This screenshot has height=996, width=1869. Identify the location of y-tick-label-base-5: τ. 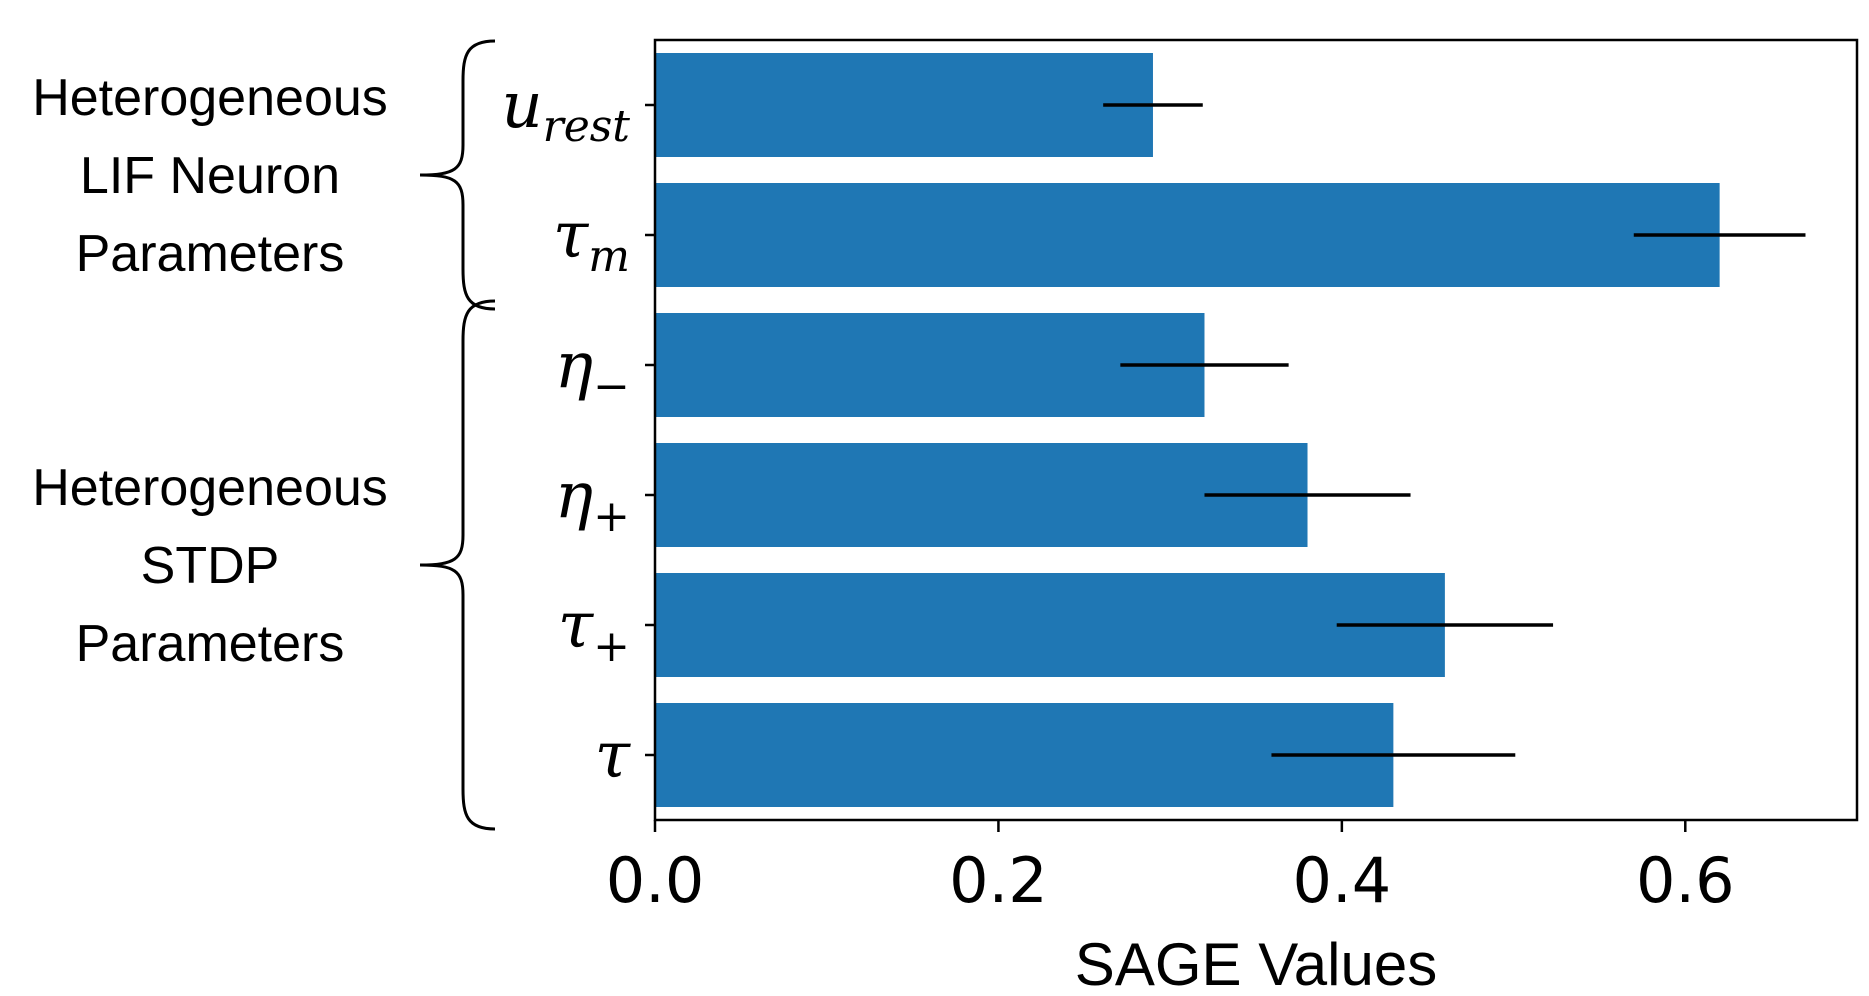
(613, 756).